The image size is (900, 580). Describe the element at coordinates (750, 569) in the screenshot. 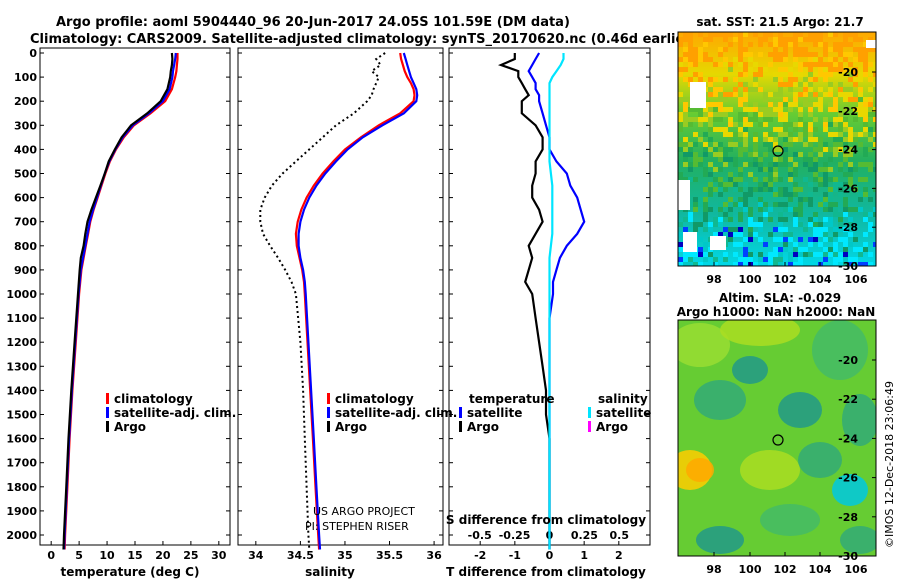

I see `map-x-tick-label: 100` at that location.